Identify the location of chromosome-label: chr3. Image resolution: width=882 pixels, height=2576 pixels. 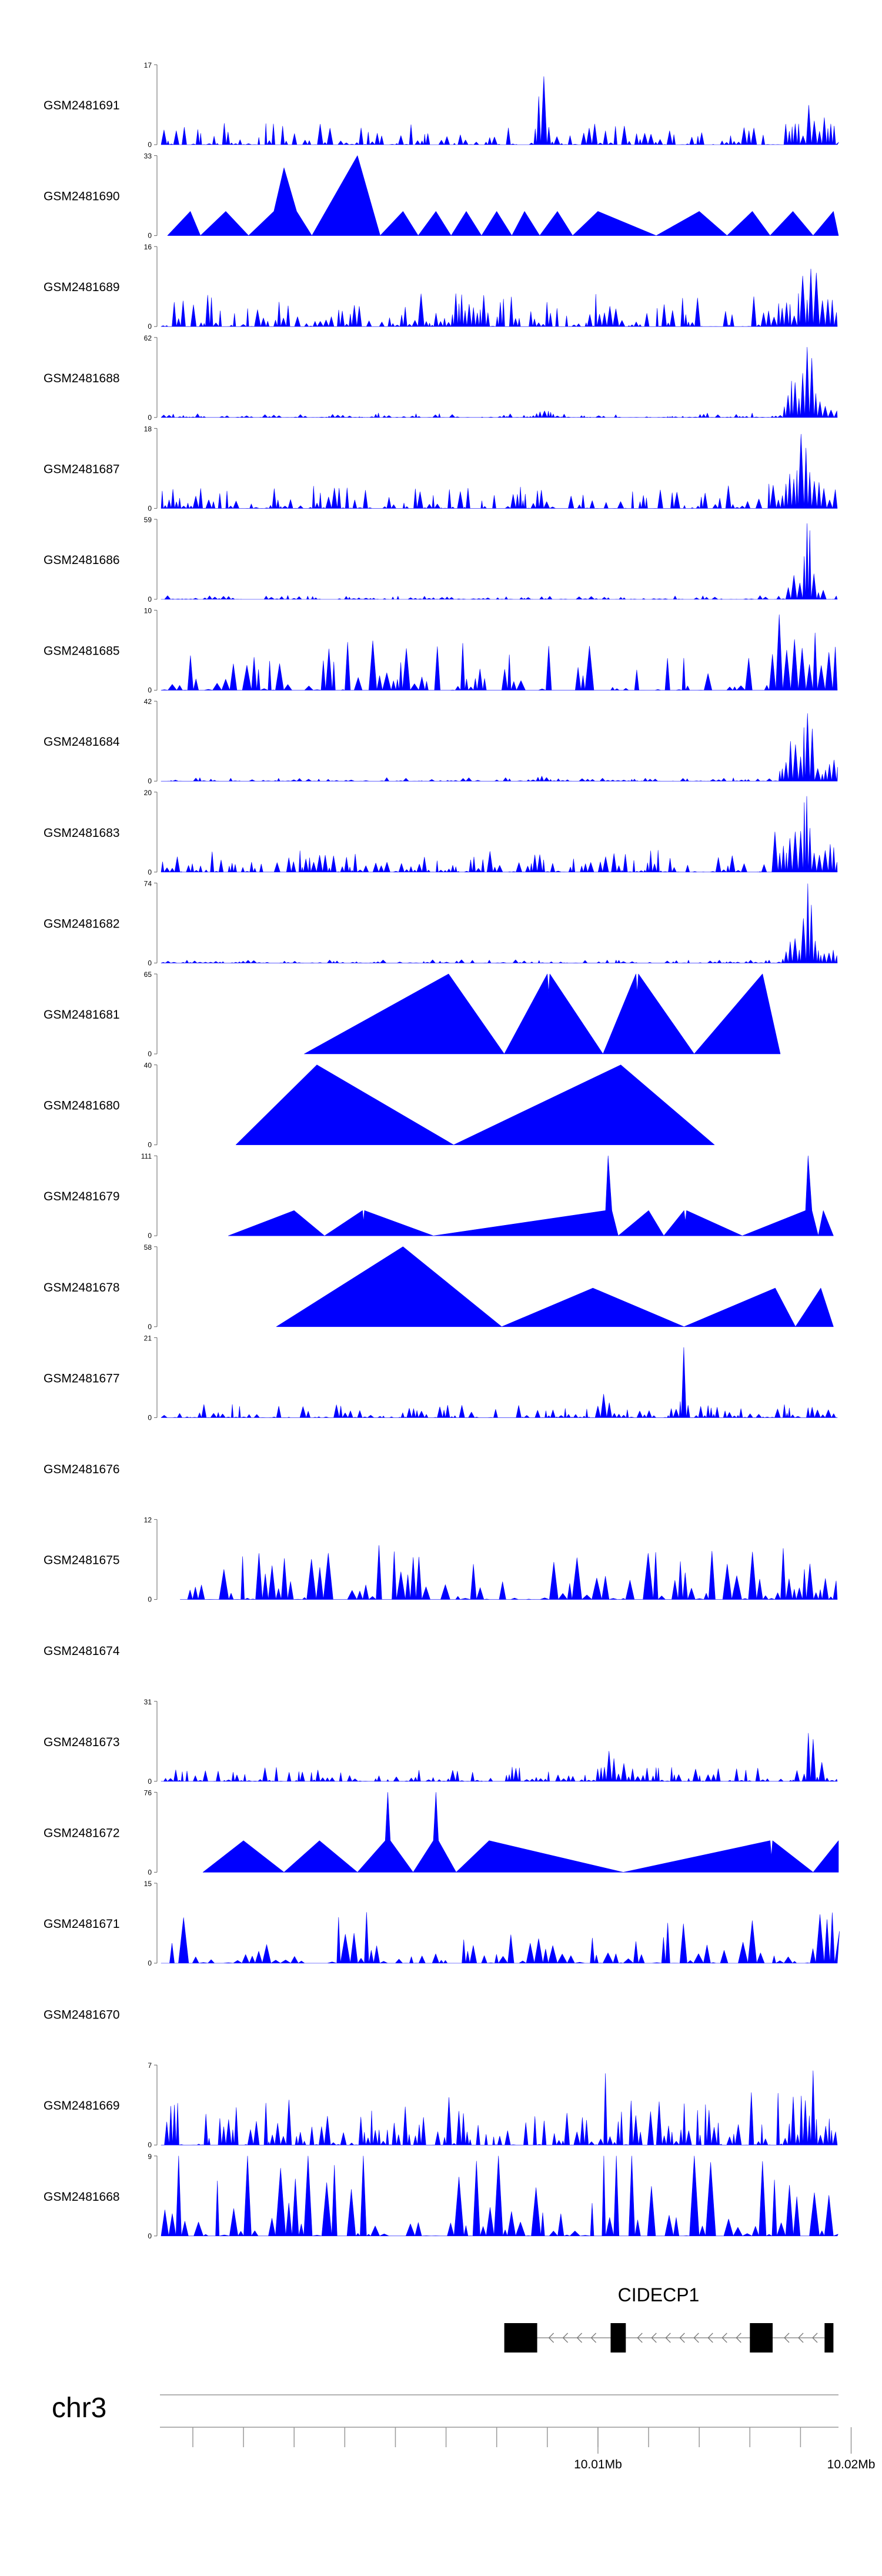
(79, 2408).